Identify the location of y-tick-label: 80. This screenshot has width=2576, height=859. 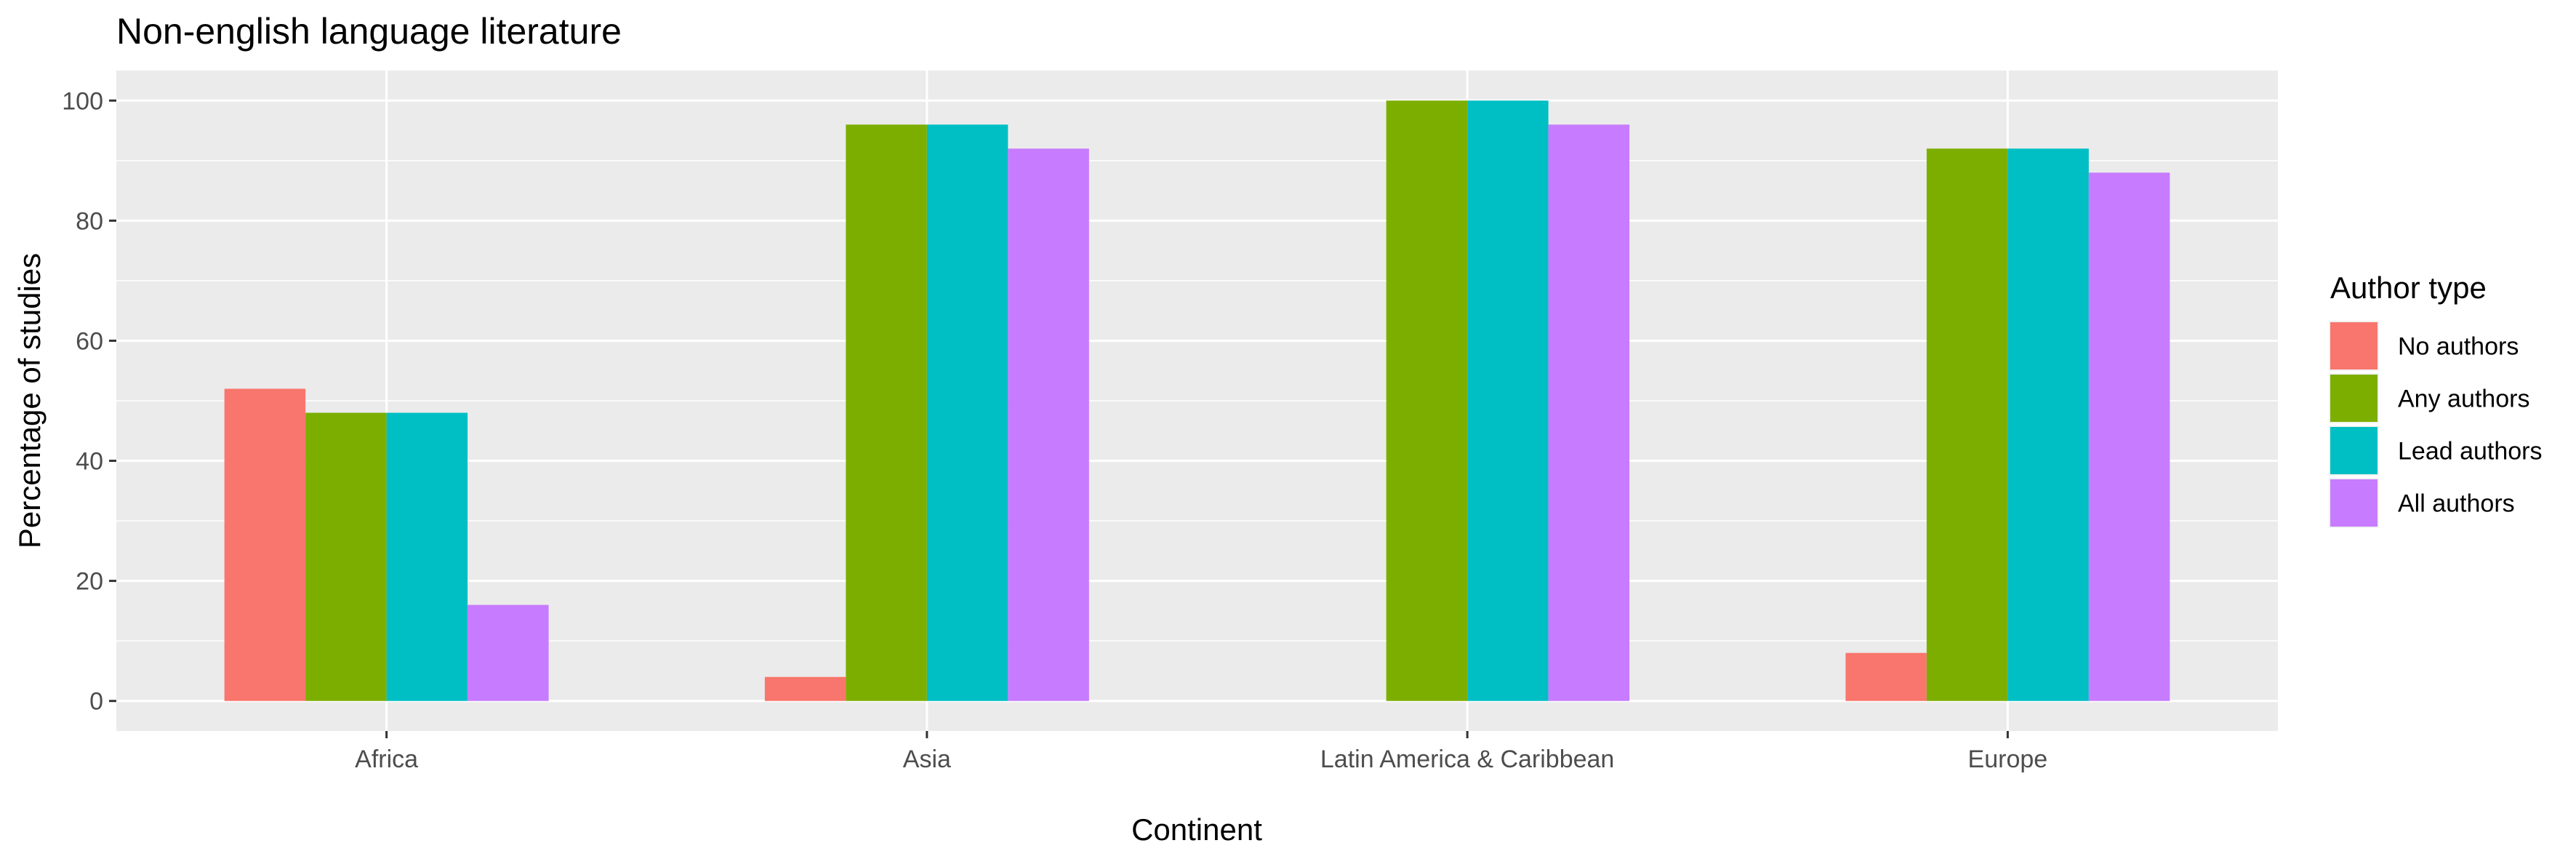
(89, 221).